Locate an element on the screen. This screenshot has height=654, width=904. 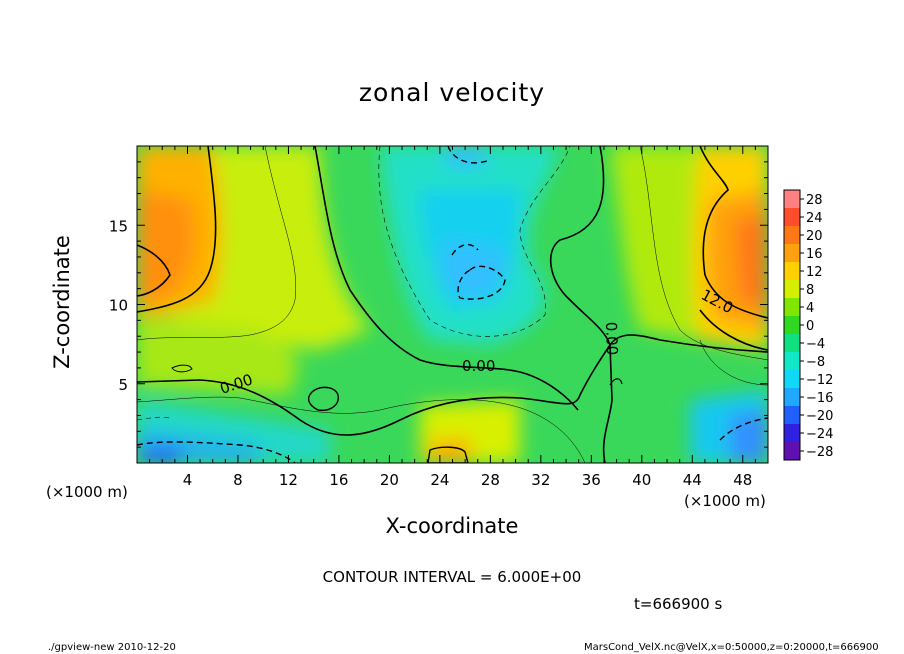
x-tick-label: 24 is located at coordinates (439, 480).